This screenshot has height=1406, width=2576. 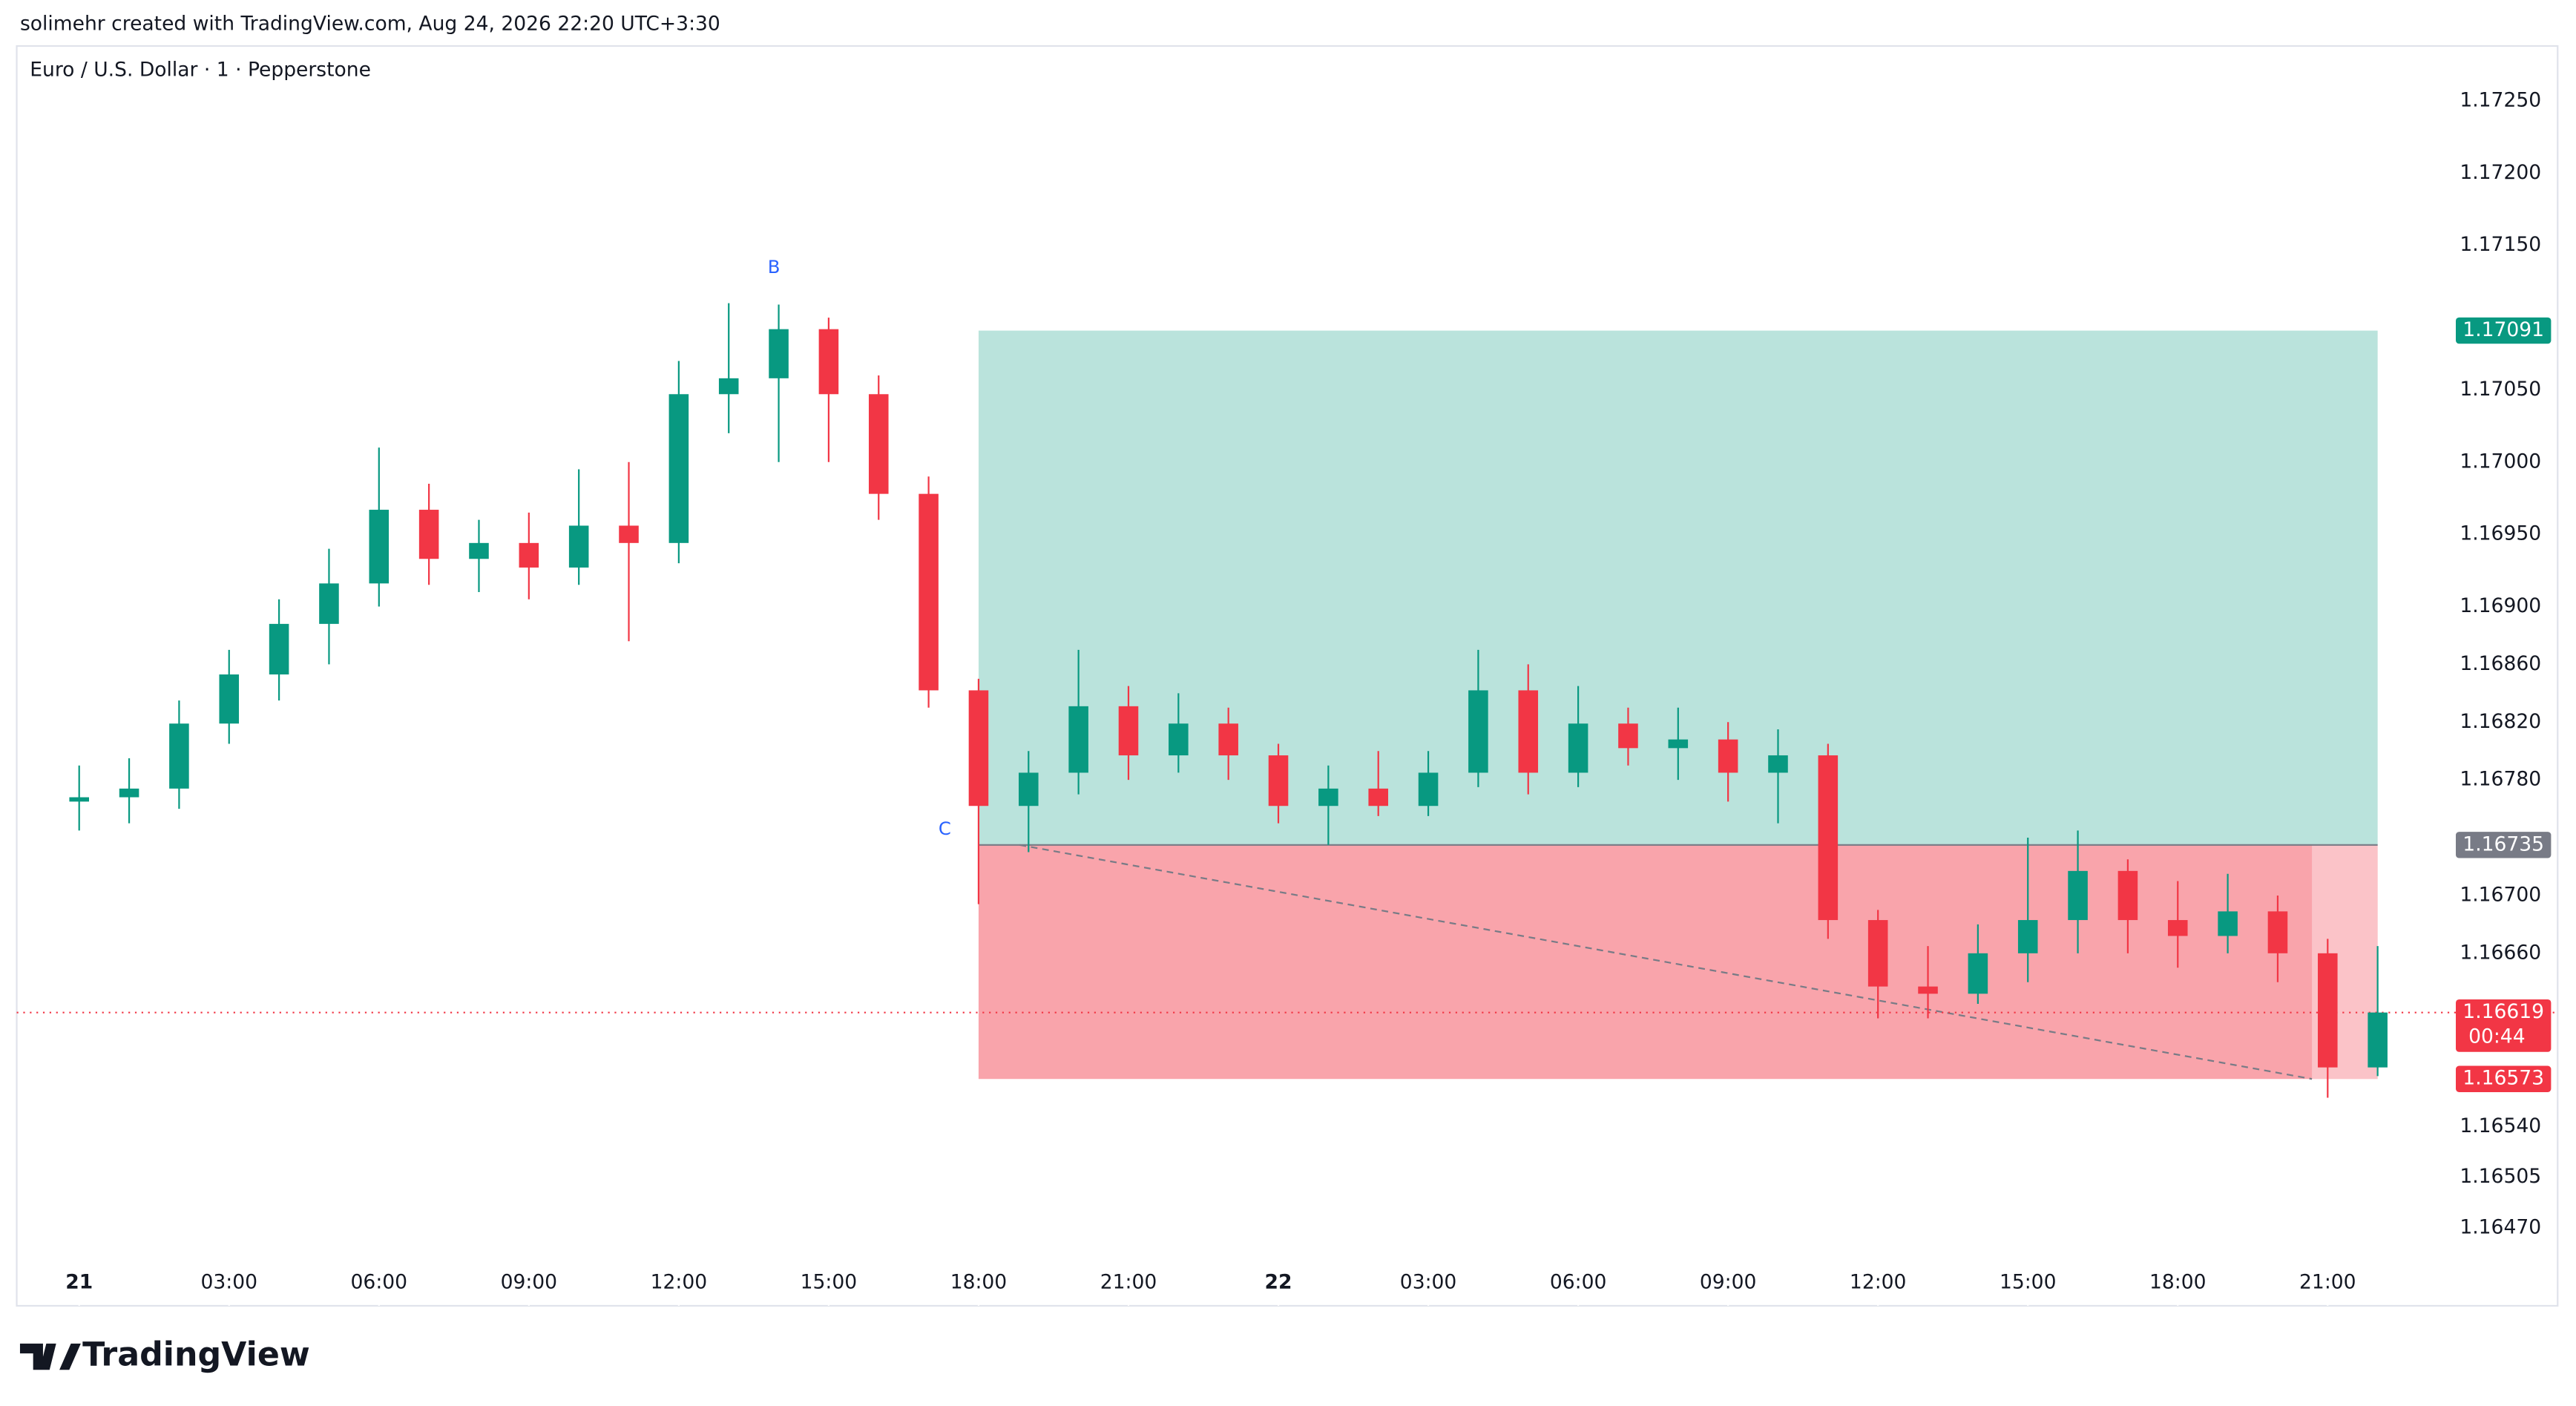 What do you see at coordinates (2500, 1176) in the screenshot?
I see `y-tick-label: 1.16505` at bounding box center [2500, 1176].